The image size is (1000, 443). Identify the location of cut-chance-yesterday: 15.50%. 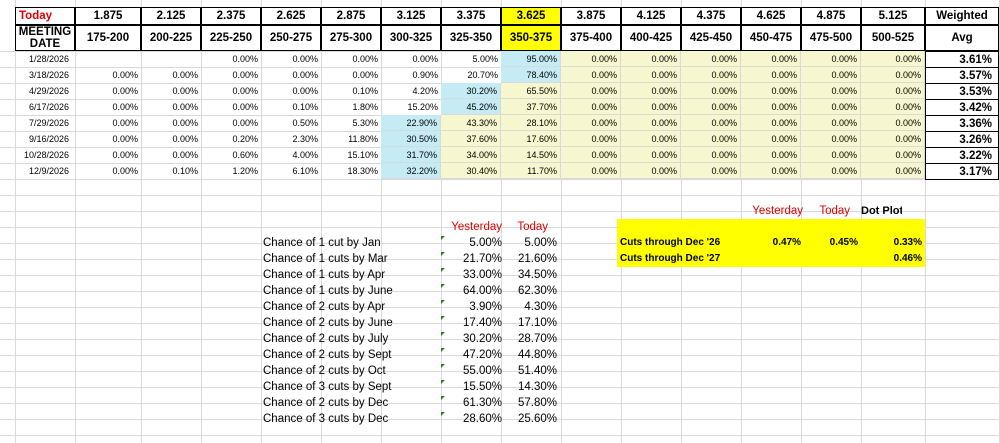
(482, 387).